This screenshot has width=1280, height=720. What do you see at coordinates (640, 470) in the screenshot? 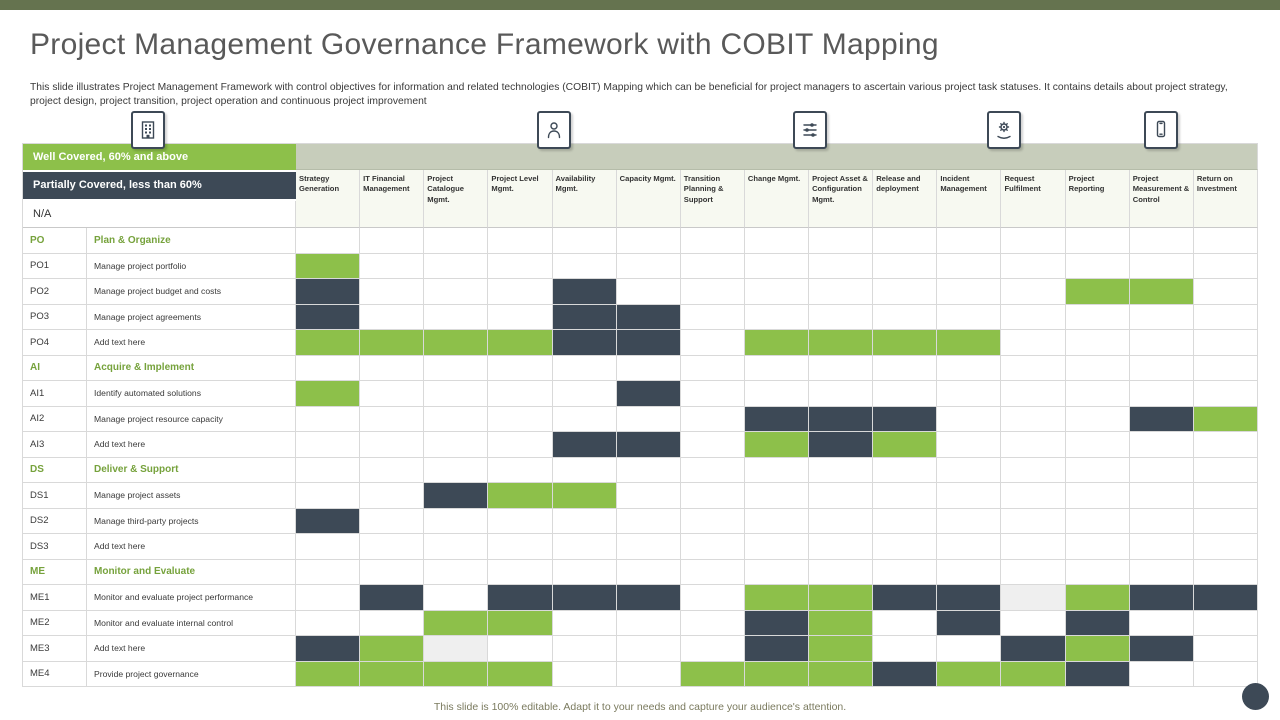
I see `group-row: DS Deliver & Support` at bounding box center [640, 470].